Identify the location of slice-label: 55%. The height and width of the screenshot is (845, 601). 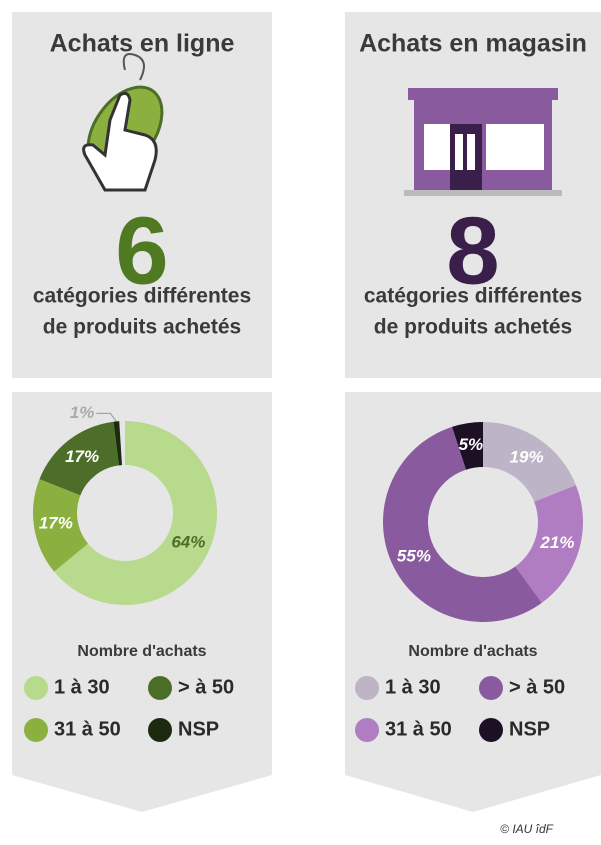
(414, 556).